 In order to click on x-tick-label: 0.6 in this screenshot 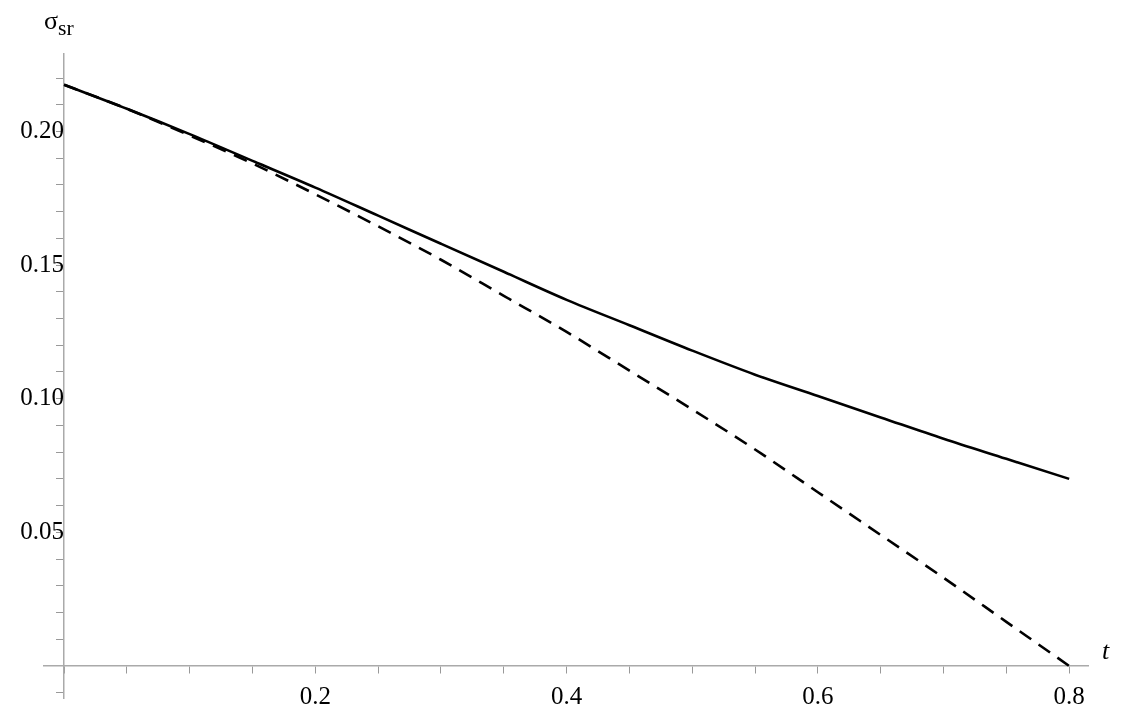, I will do `click(818, 696)`.